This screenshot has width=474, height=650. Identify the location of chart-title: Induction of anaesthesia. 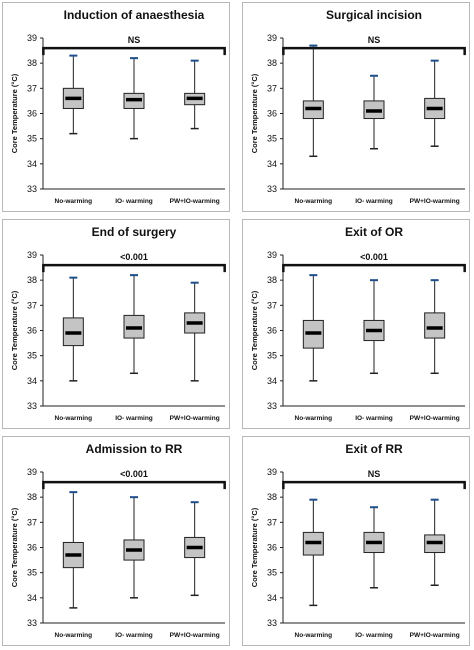
(134, 15).